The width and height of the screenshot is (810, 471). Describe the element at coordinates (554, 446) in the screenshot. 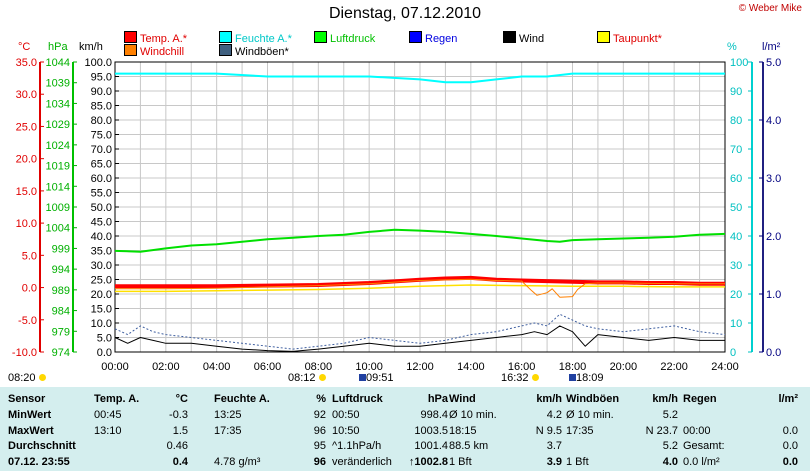

I see `table-cell: 3.7` at that location.